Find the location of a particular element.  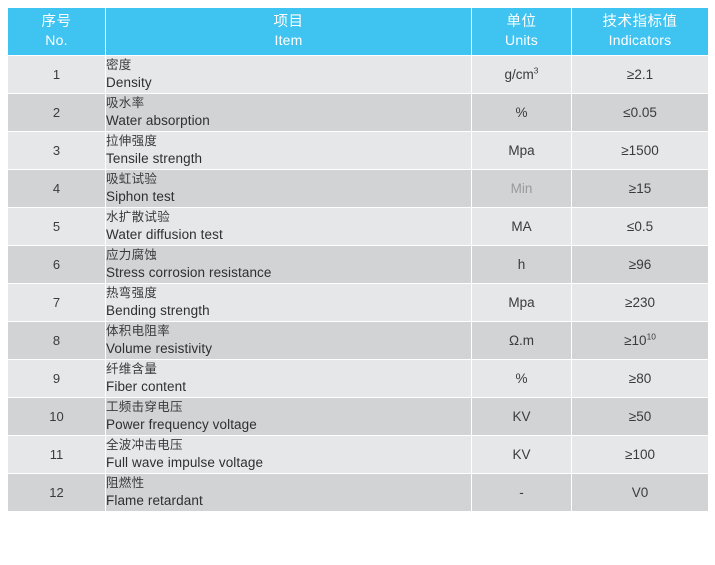

cell-indicator-value: ≥50 is located at coordinates (640, 416).